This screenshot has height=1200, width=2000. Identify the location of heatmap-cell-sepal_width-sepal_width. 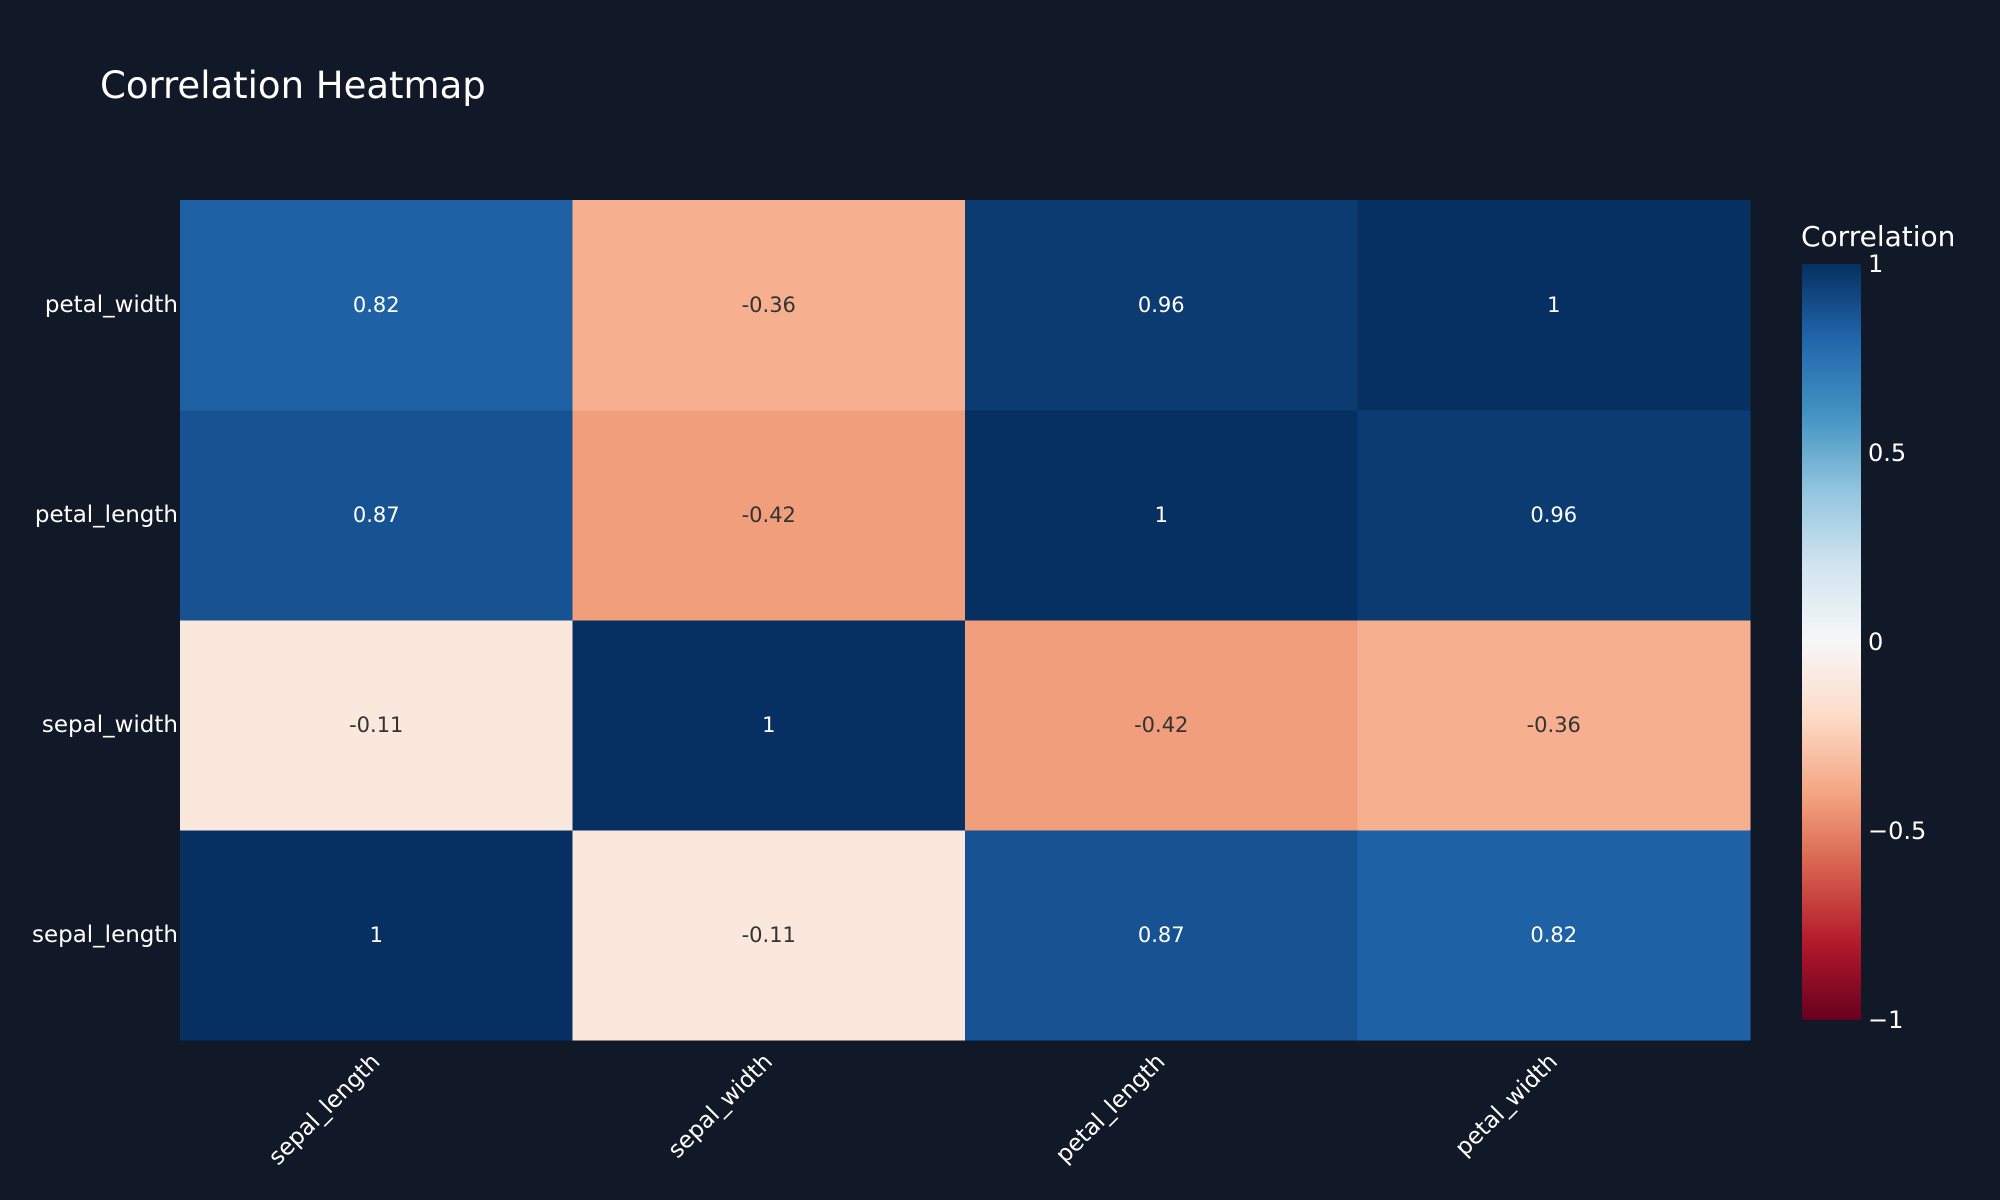
(769, 725).